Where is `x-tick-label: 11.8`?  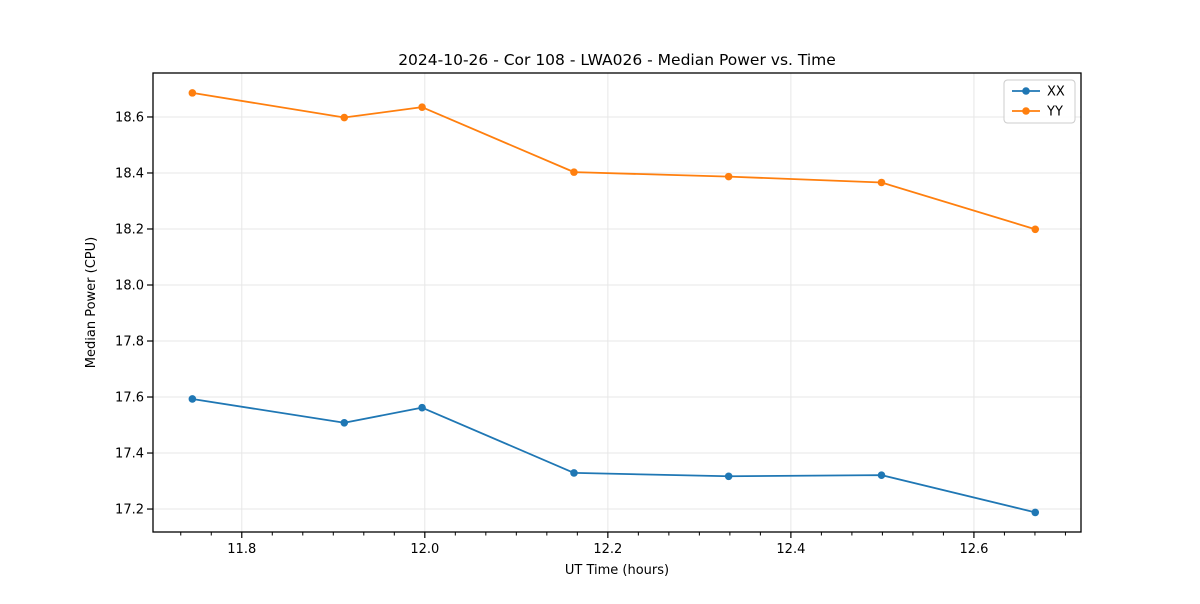 x-tick-label: 11.8 is located at coordinates (241, 549).